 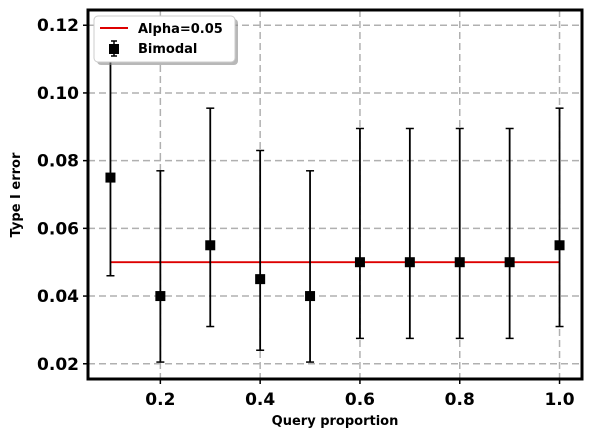 I want to click on y-tick-label: 0.04, so click(x=58, y=297).